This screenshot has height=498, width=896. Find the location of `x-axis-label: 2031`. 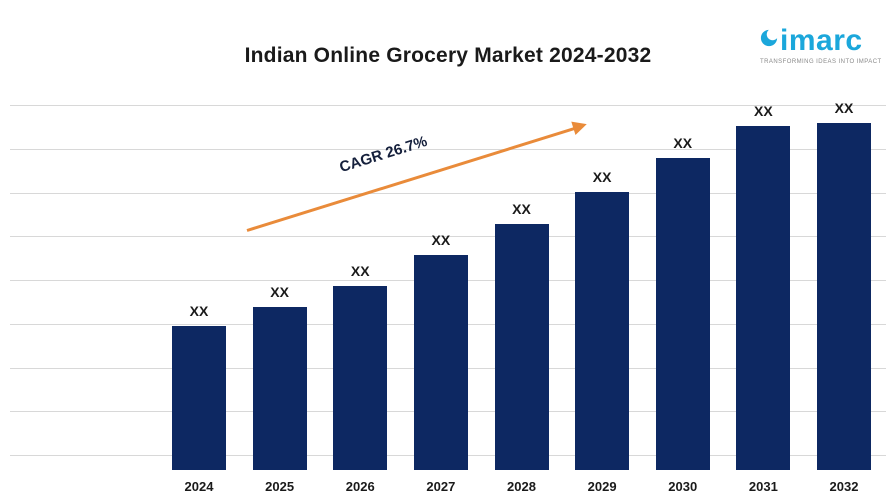

x-axis-label: 2031 is located at coordinates (763, 486).